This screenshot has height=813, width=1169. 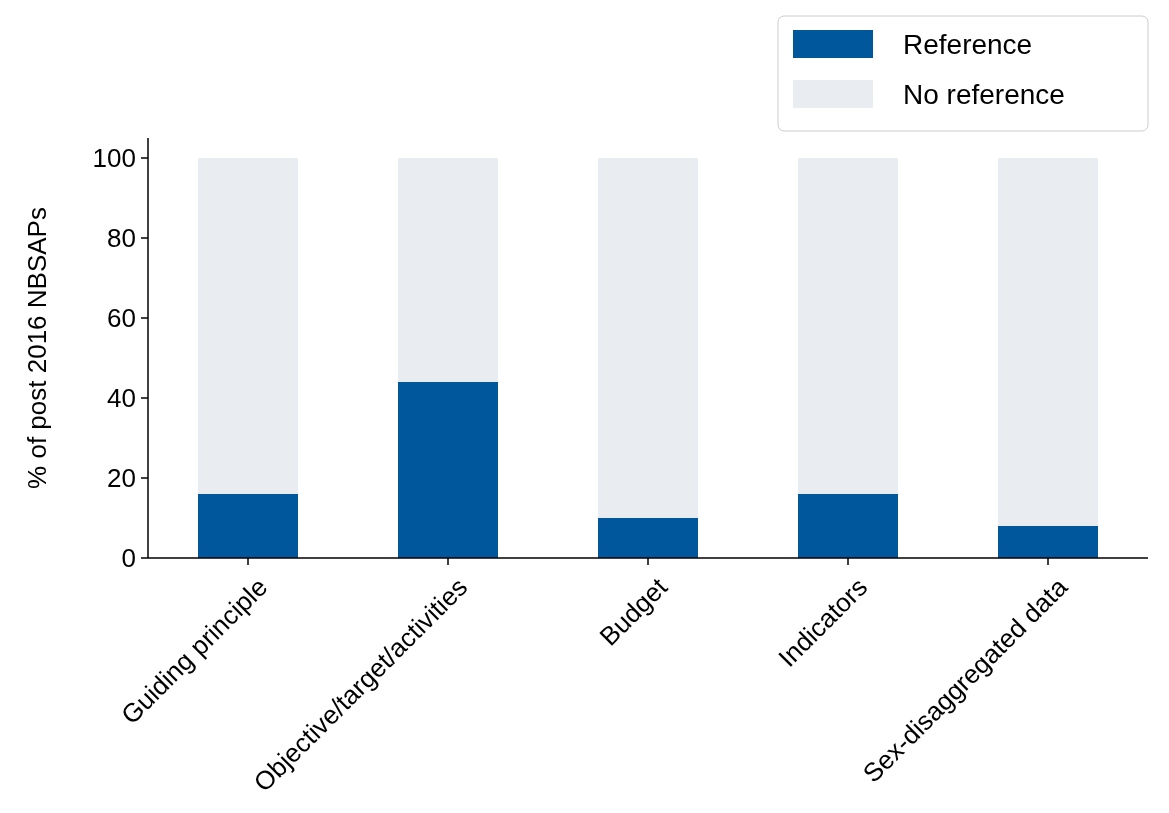 What do you see at coordinates (121, 318) in the screenshot?
I see `y-tick-label: 60` at bounding box center [121, 318].